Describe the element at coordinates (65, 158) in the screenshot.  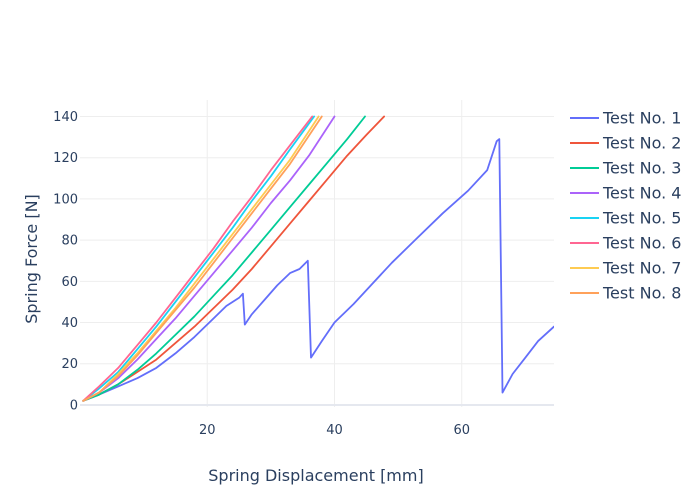
I see `y-tick-label: 120` at that location.